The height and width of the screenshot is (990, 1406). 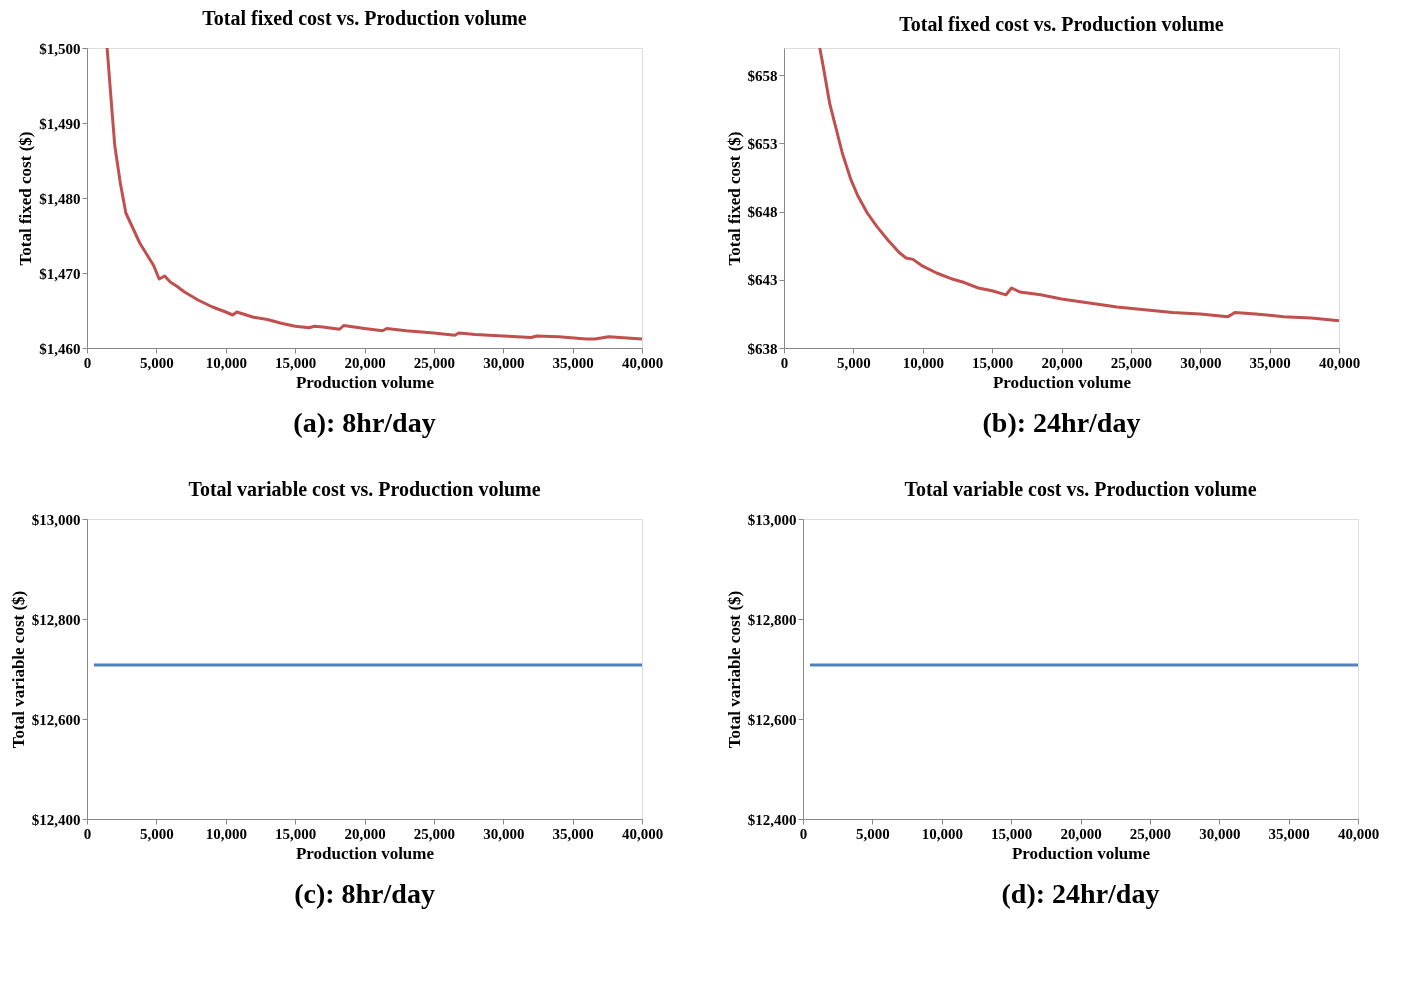 I want to click on y-tick-label: $638, so click(x=762, y=348).